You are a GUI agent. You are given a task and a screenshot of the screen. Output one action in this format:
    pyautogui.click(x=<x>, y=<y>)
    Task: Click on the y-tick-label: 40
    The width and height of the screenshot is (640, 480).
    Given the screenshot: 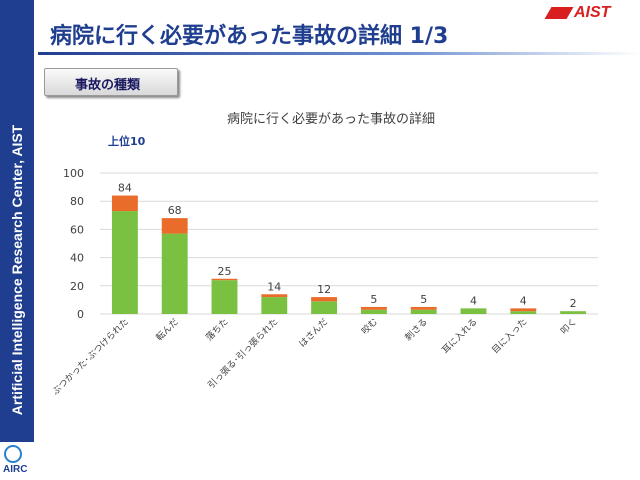 What is the action you would take?
    pyautogui.click(x=77, y=258)
    